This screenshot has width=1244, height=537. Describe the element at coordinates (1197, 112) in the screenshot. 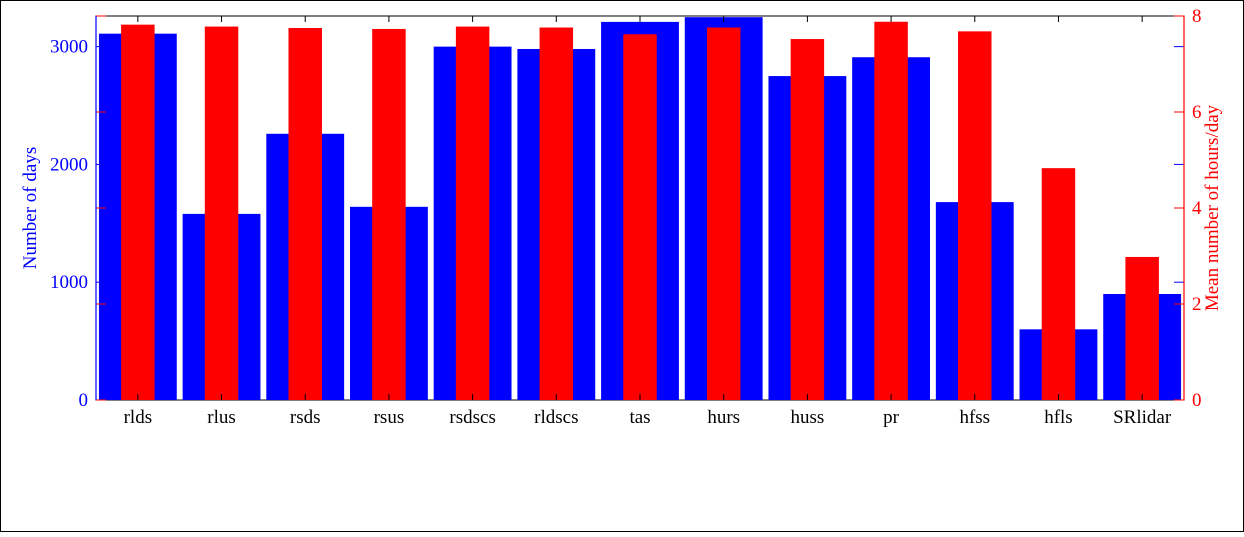

I see `y-tick-label-right-6: 6` at that location.